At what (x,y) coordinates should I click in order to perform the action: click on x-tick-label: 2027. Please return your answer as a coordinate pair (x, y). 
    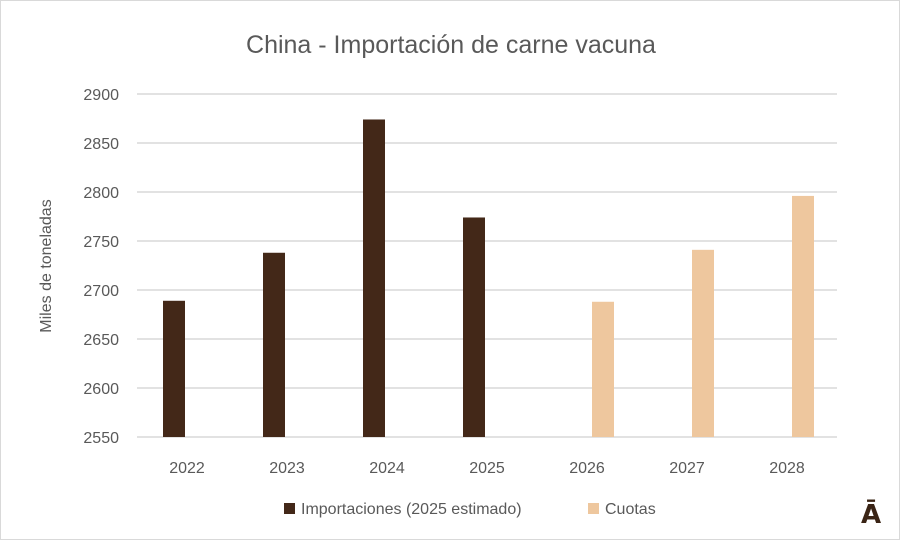
    Looking at the image, I should click on (687, 468).